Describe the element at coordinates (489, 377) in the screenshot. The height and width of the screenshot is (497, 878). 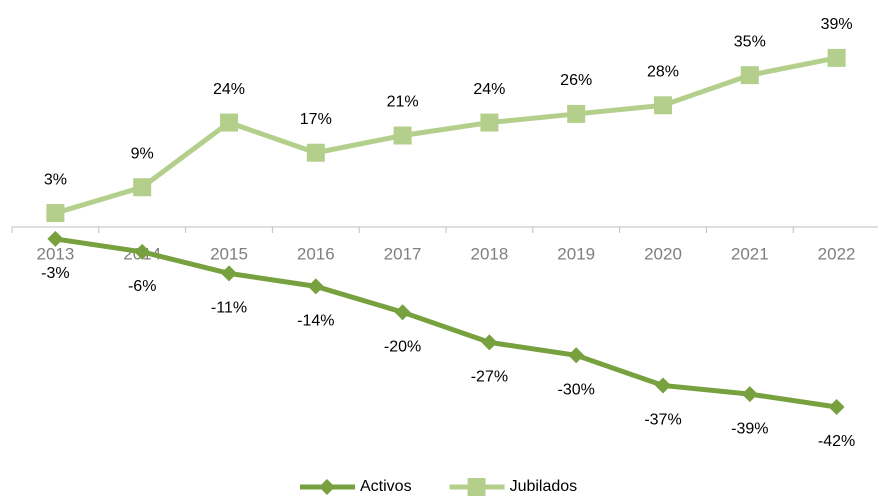
I see `data-label: -27%` at that location.